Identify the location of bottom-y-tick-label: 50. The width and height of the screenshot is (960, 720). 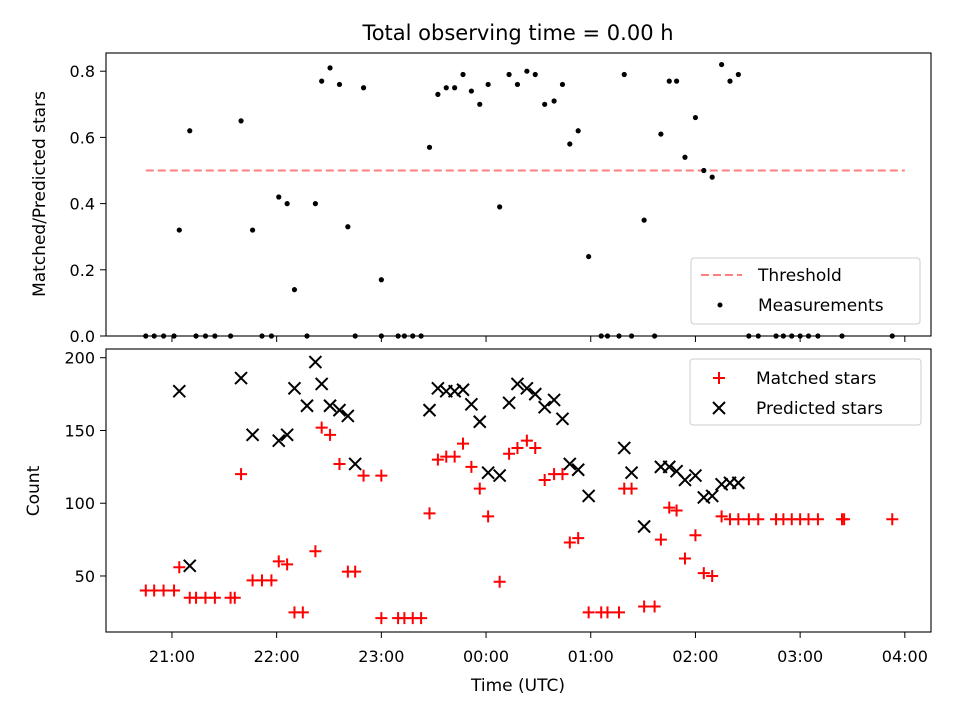
(85, 576).